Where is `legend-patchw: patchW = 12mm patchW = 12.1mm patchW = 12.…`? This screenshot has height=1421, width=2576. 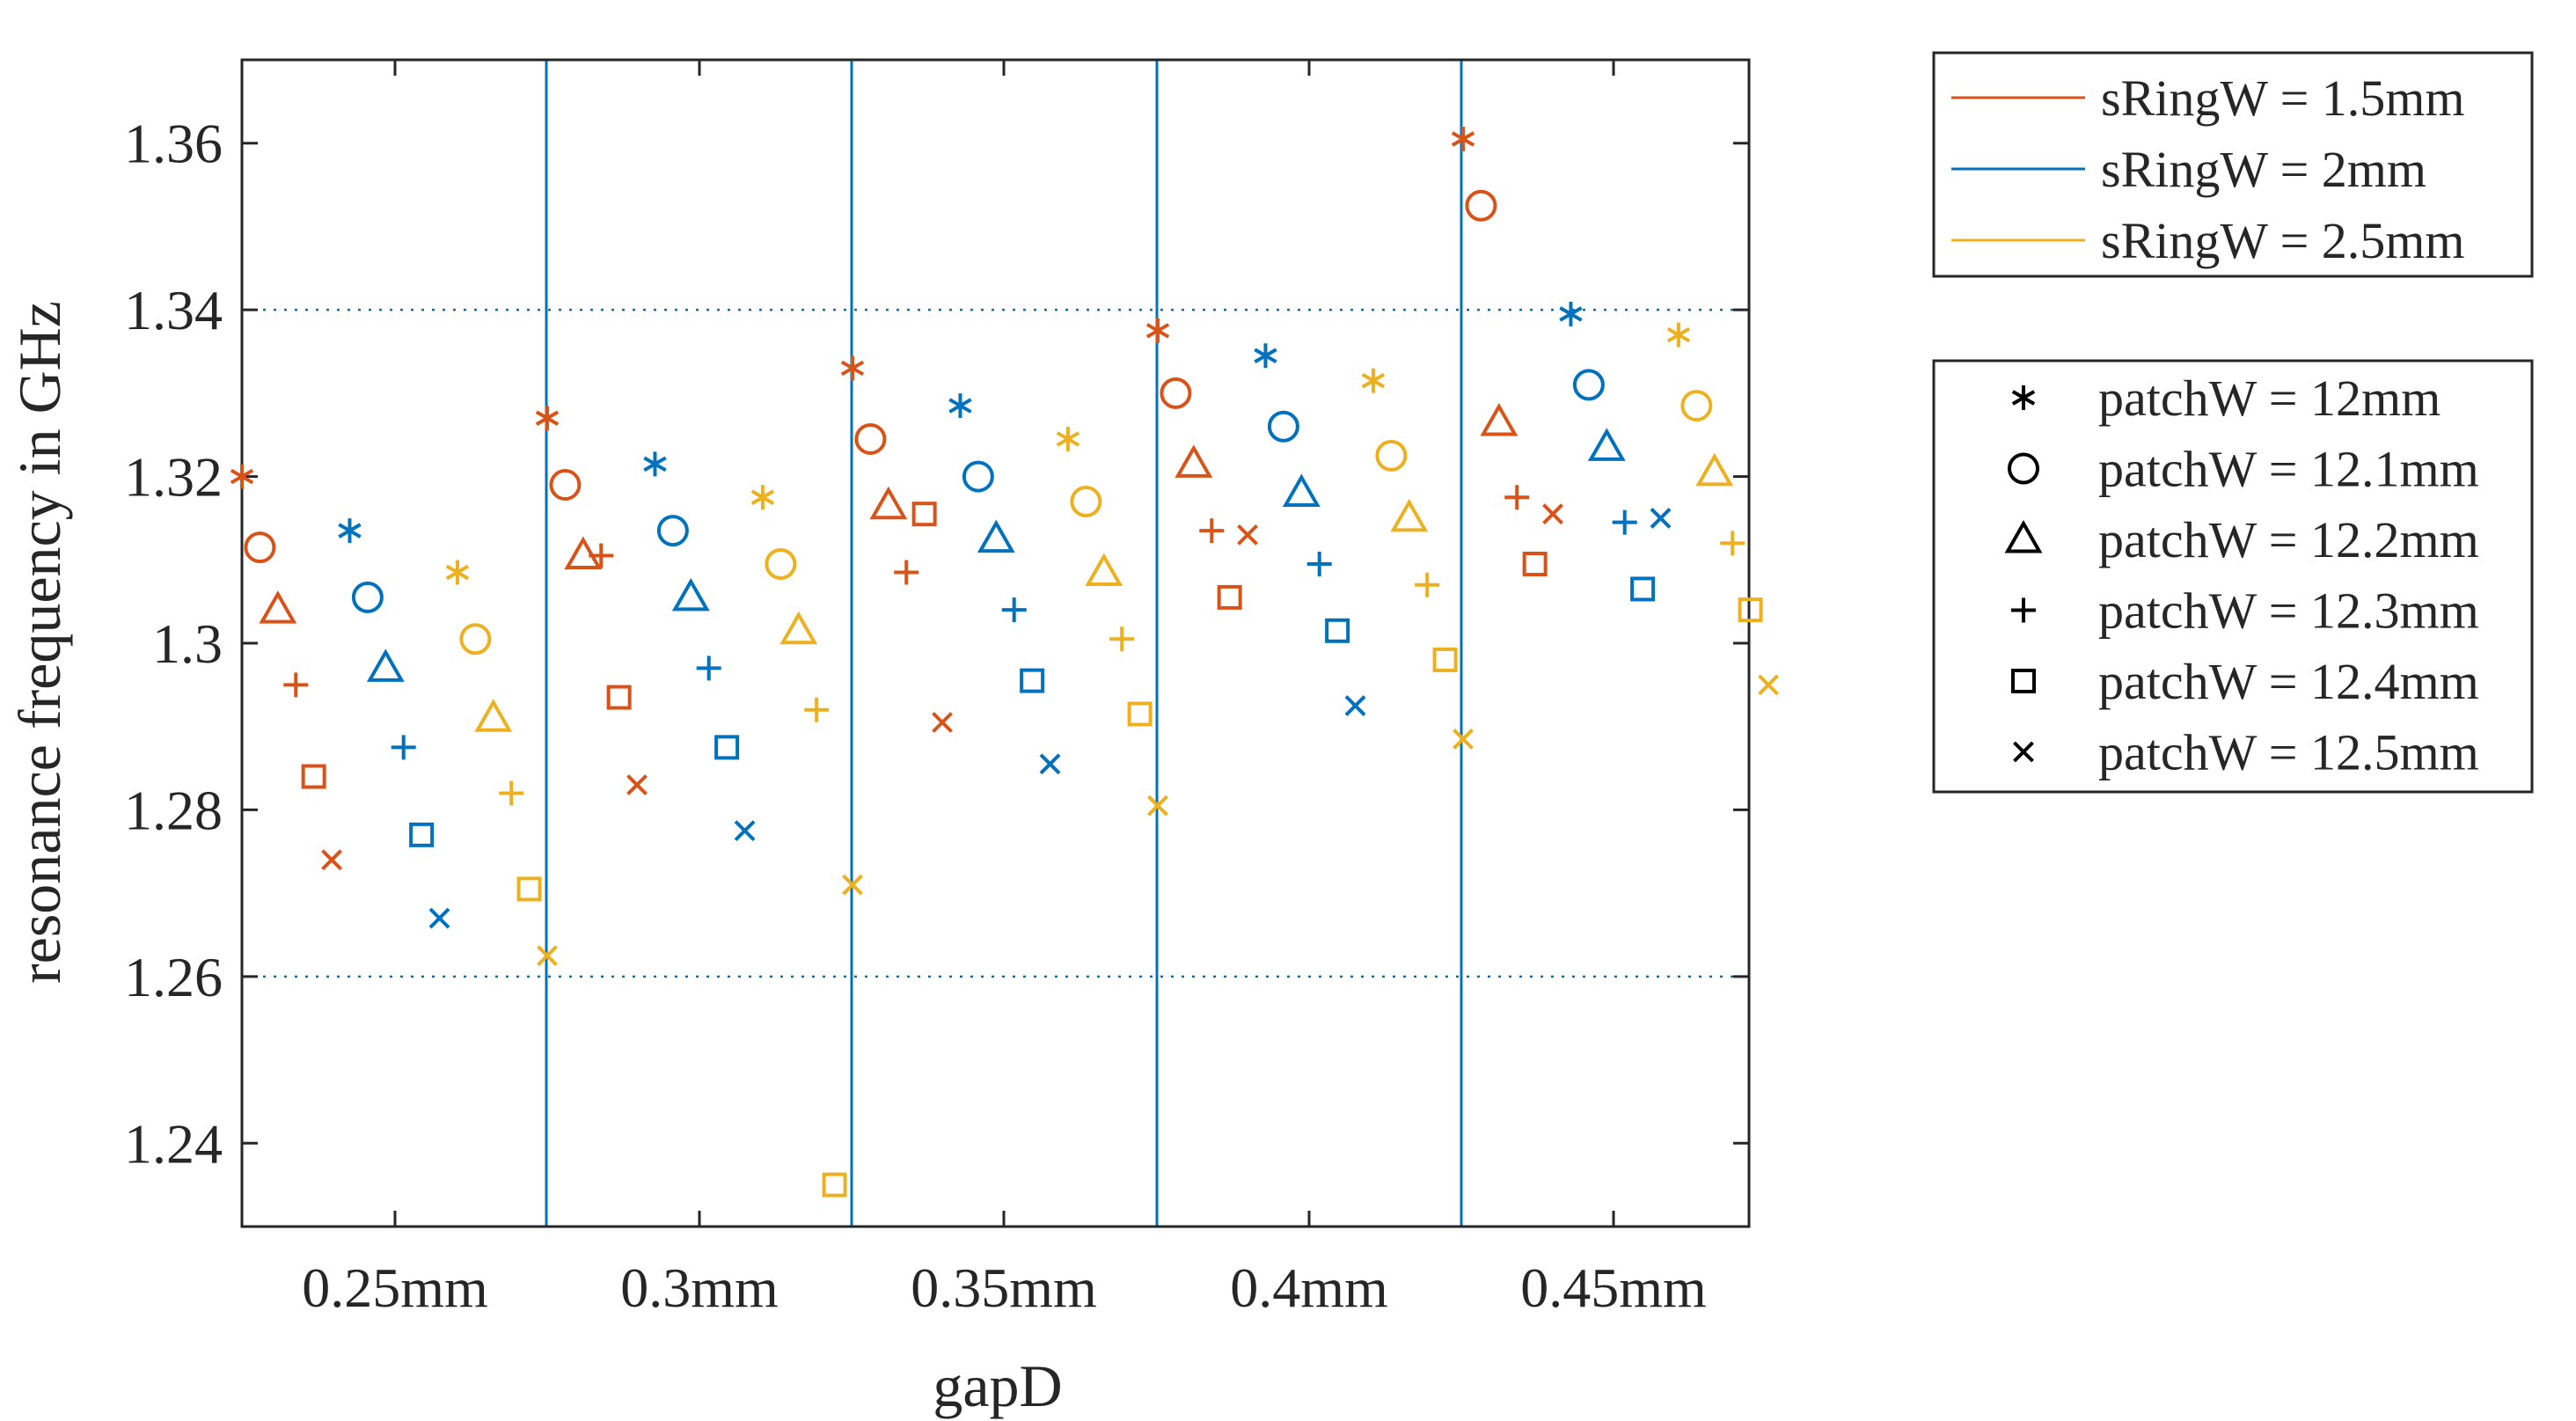
legend-patchw: patchW = 12mm patchW = 12.1mm patchW = 12.… is located at coordinates (2233, 576).